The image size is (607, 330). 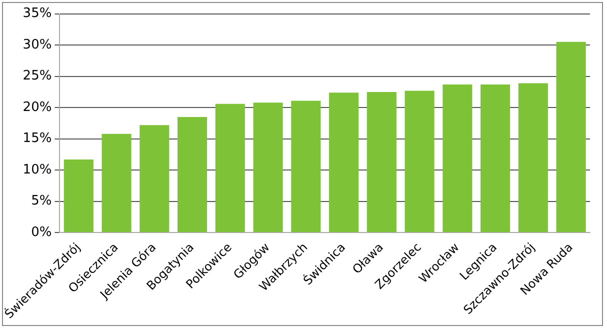 I want to click on y-tick-label: 10%, so click(x=37, y=170).